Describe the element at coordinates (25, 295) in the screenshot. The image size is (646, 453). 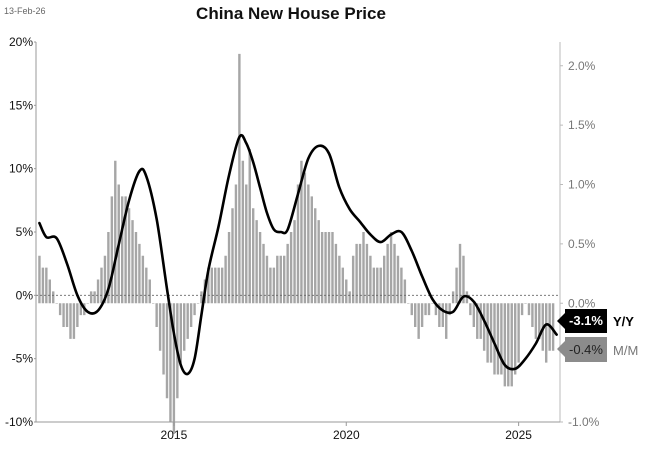
I see `y-left-tick-label: 0%` at that location.